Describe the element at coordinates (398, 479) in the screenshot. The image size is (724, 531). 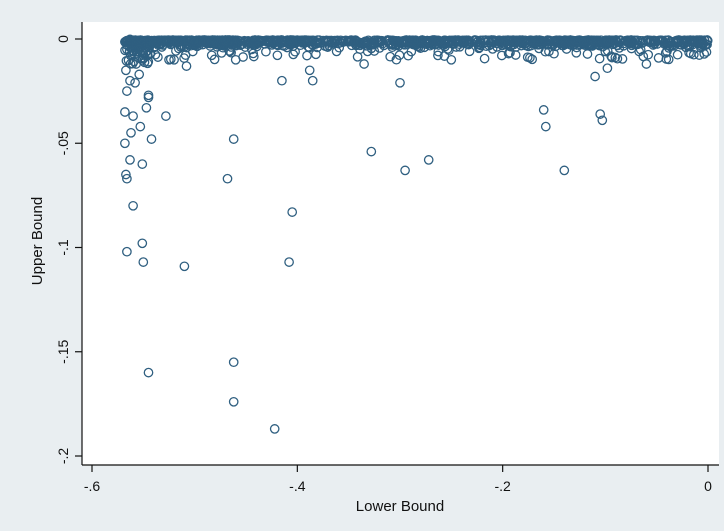
I see `x-axis-ticks: -.6 -.4 -.2 0` at that location.